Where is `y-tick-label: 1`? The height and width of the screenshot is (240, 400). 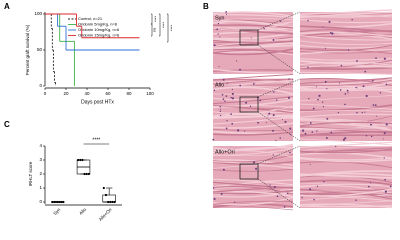 y-tick-label: 1 is located at coordinates (40, 187).